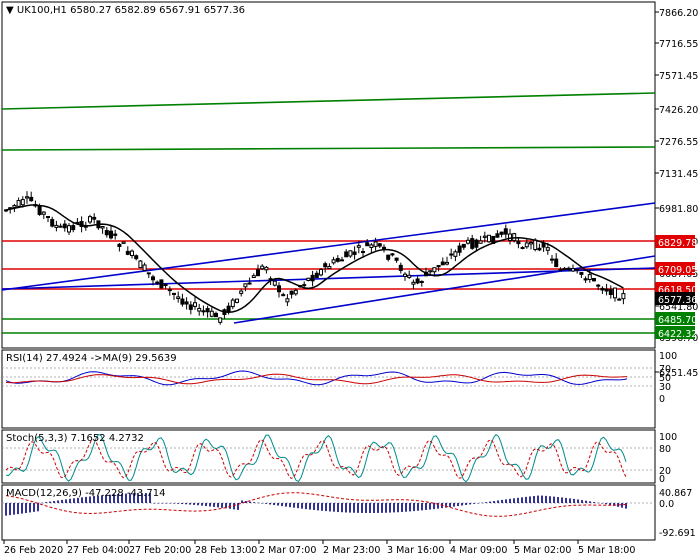 Image resolution: width=700 pixels, height=560 pixels. What do you see at coordinates (86, 493) in the screenshot?
I see `macd-header: MACD(12,26,9) -47.228 -43.714` at bounding box center [86, 493].